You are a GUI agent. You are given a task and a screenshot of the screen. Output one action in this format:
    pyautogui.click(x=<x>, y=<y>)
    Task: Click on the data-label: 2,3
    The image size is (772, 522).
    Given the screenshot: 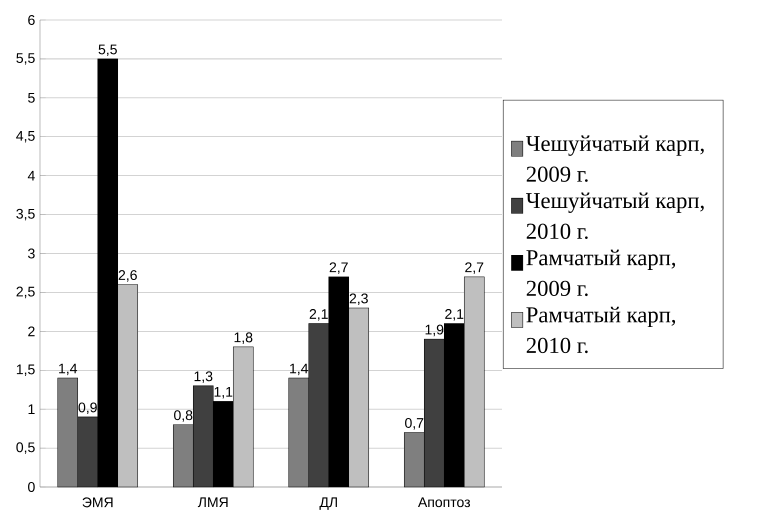 What is the action you would take?
    pyautogui.click(x=359, y=299)
    